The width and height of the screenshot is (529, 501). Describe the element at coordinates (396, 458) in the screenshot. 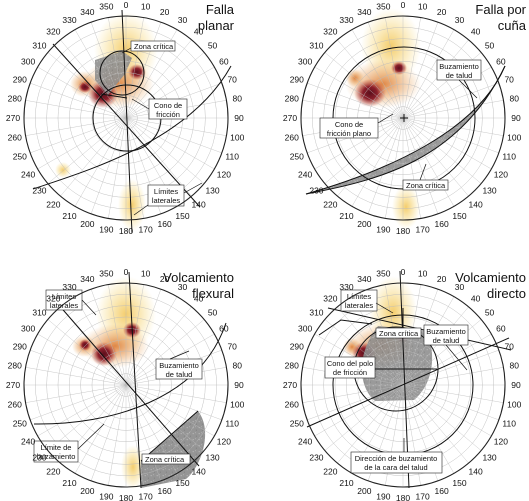

I see `slope-face-dip-direction-label: Dirección de buzamiento` at that location.